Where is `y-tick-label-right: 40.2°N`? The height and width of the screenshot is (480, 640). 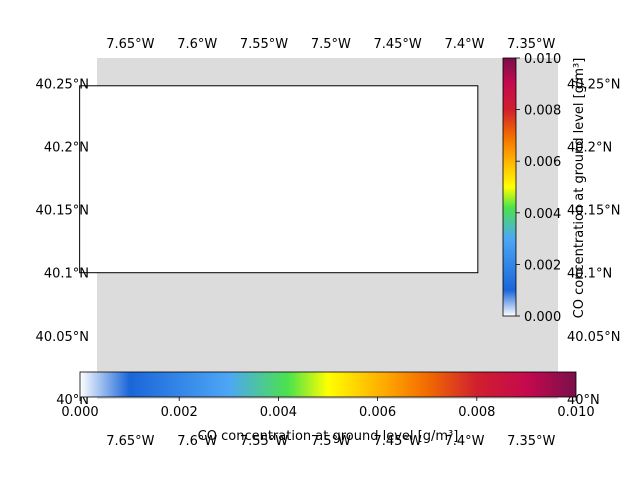
y-tick-label-right: 40.2°N is located at coordinates (589, 147).